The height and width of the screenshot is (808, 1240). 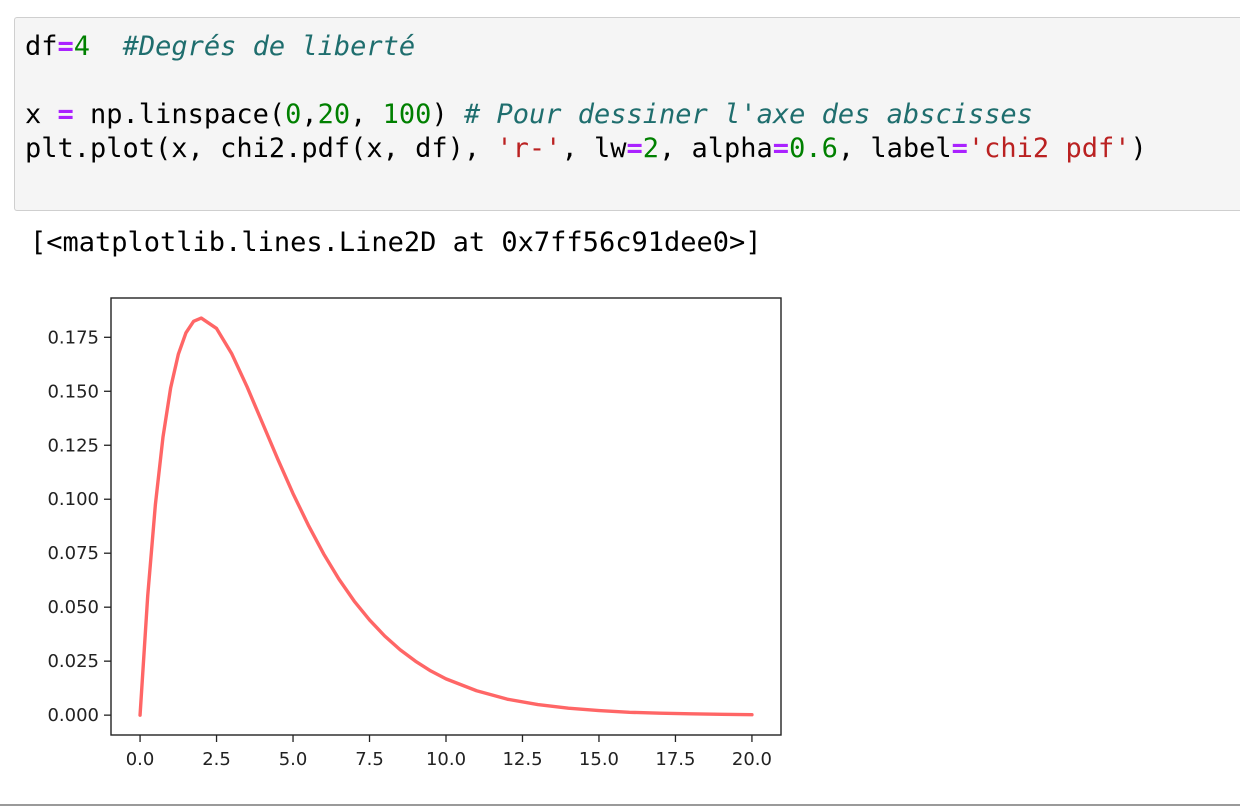 I want to click on x-tick-label: 15.0, so click(x=599, y=759).